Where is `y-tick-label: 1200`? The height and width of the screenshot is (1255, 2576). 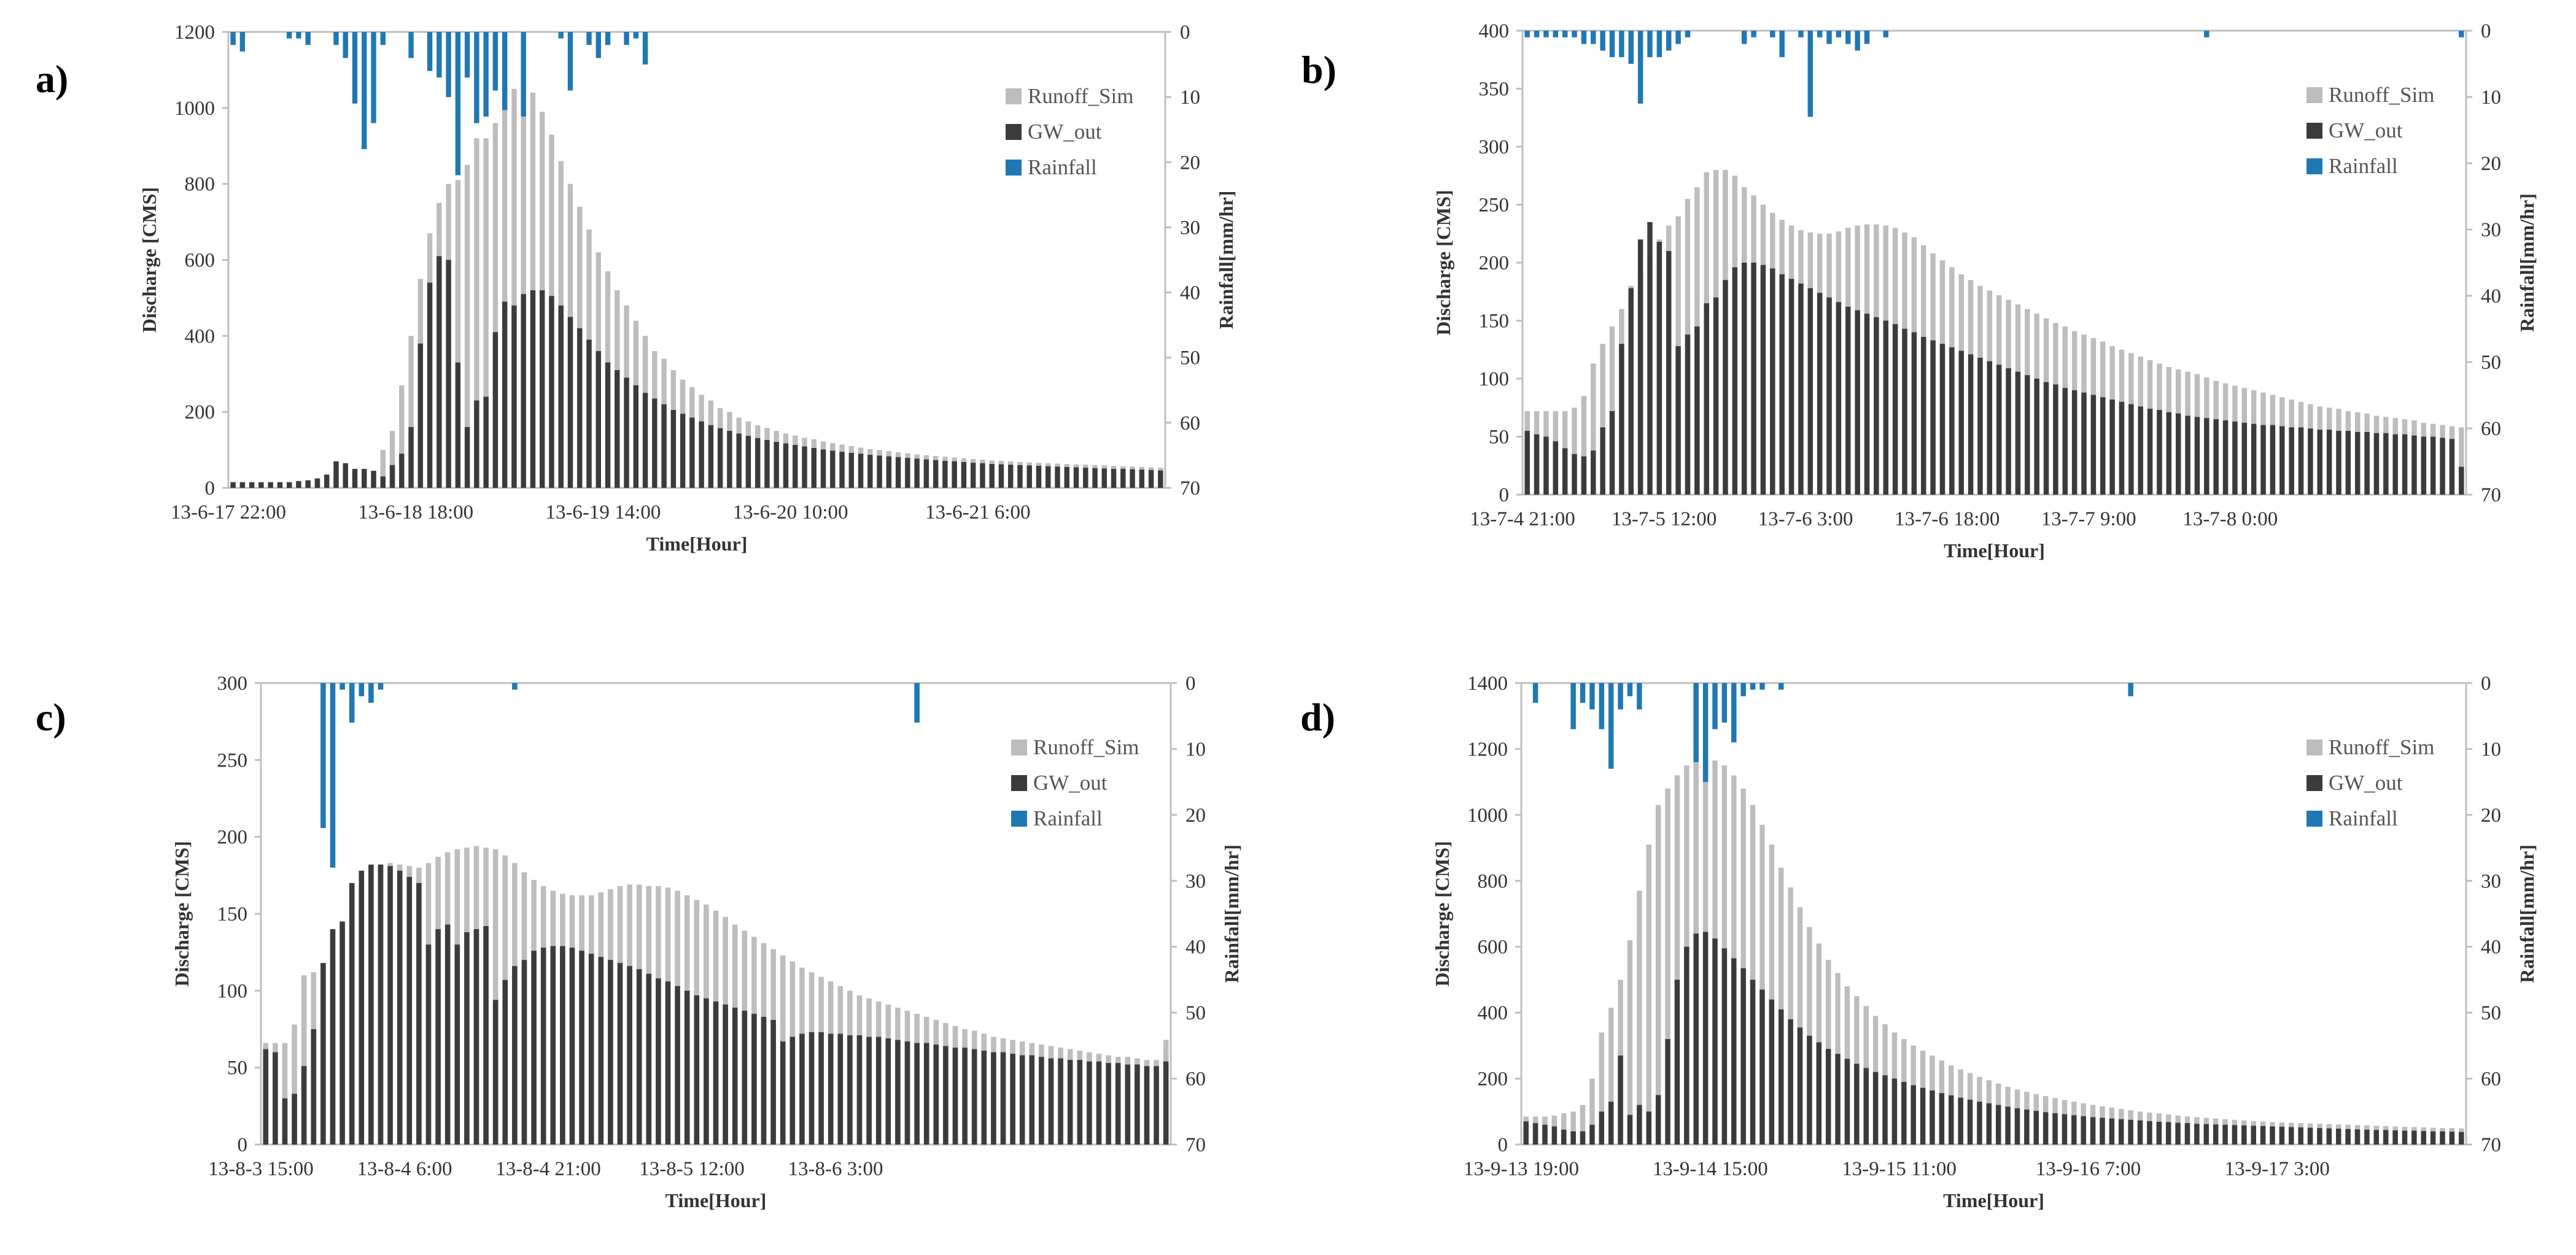
y-tick-label: 1200 is located at coordinates (194, 32).